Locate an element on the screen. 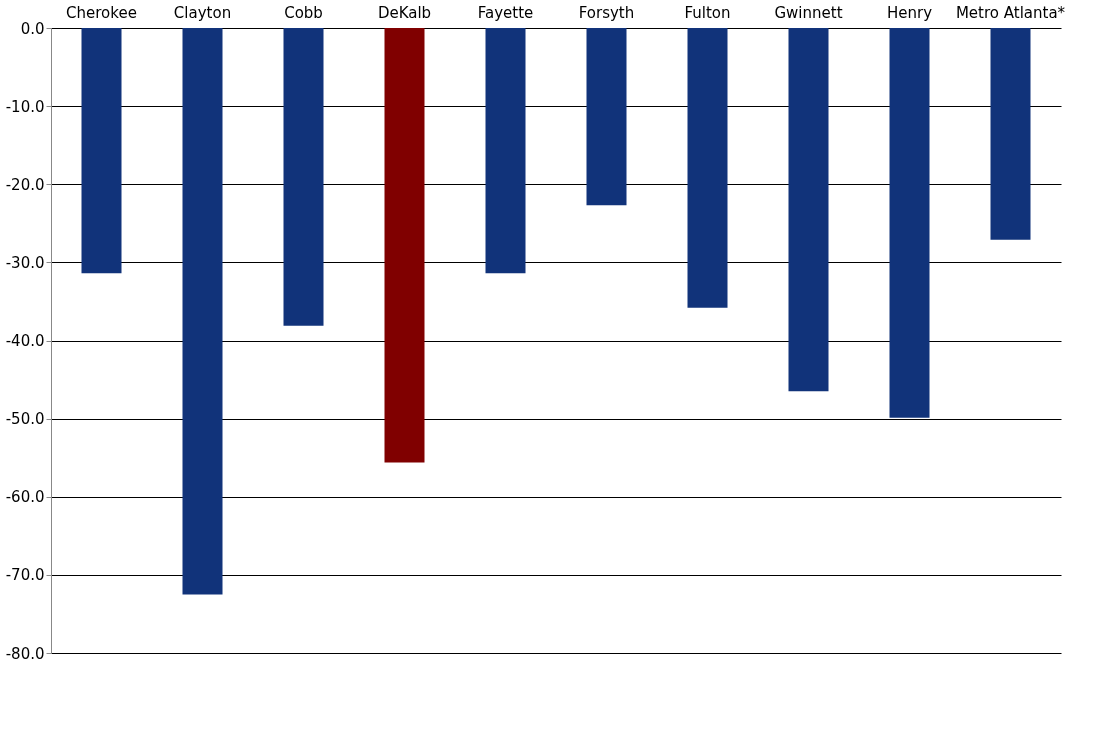 The image size is (1120, 745). y-tick-label: -40.0 is located at coordinates (25, 341).